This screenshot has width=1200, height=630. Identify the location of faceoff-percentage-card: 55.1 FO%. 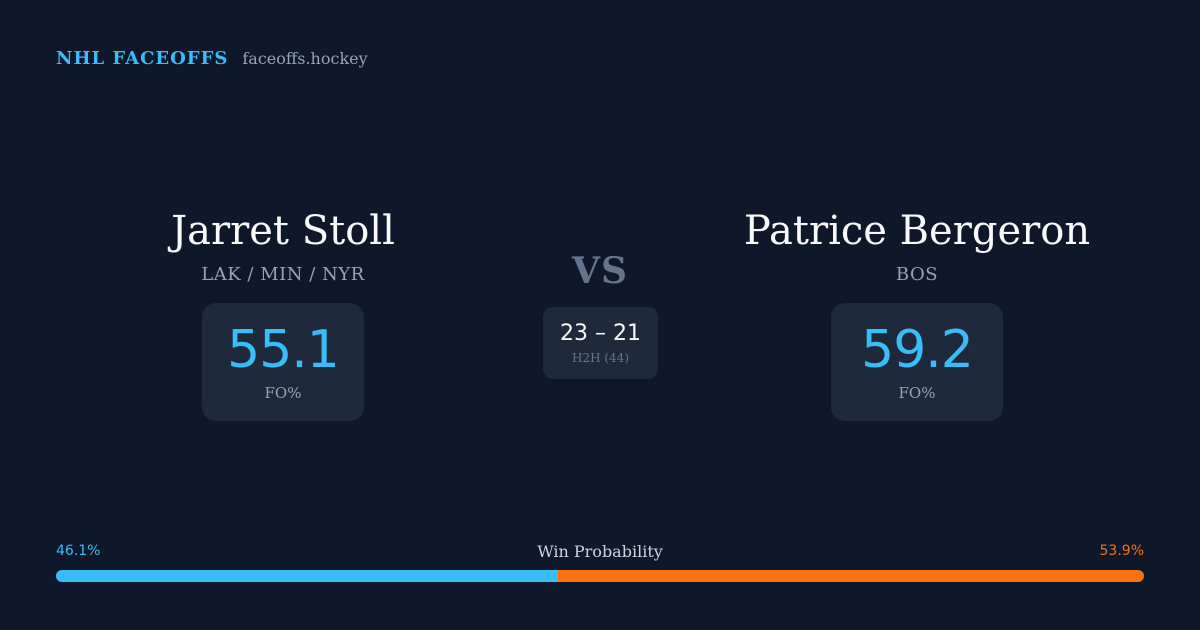
(283, 362).